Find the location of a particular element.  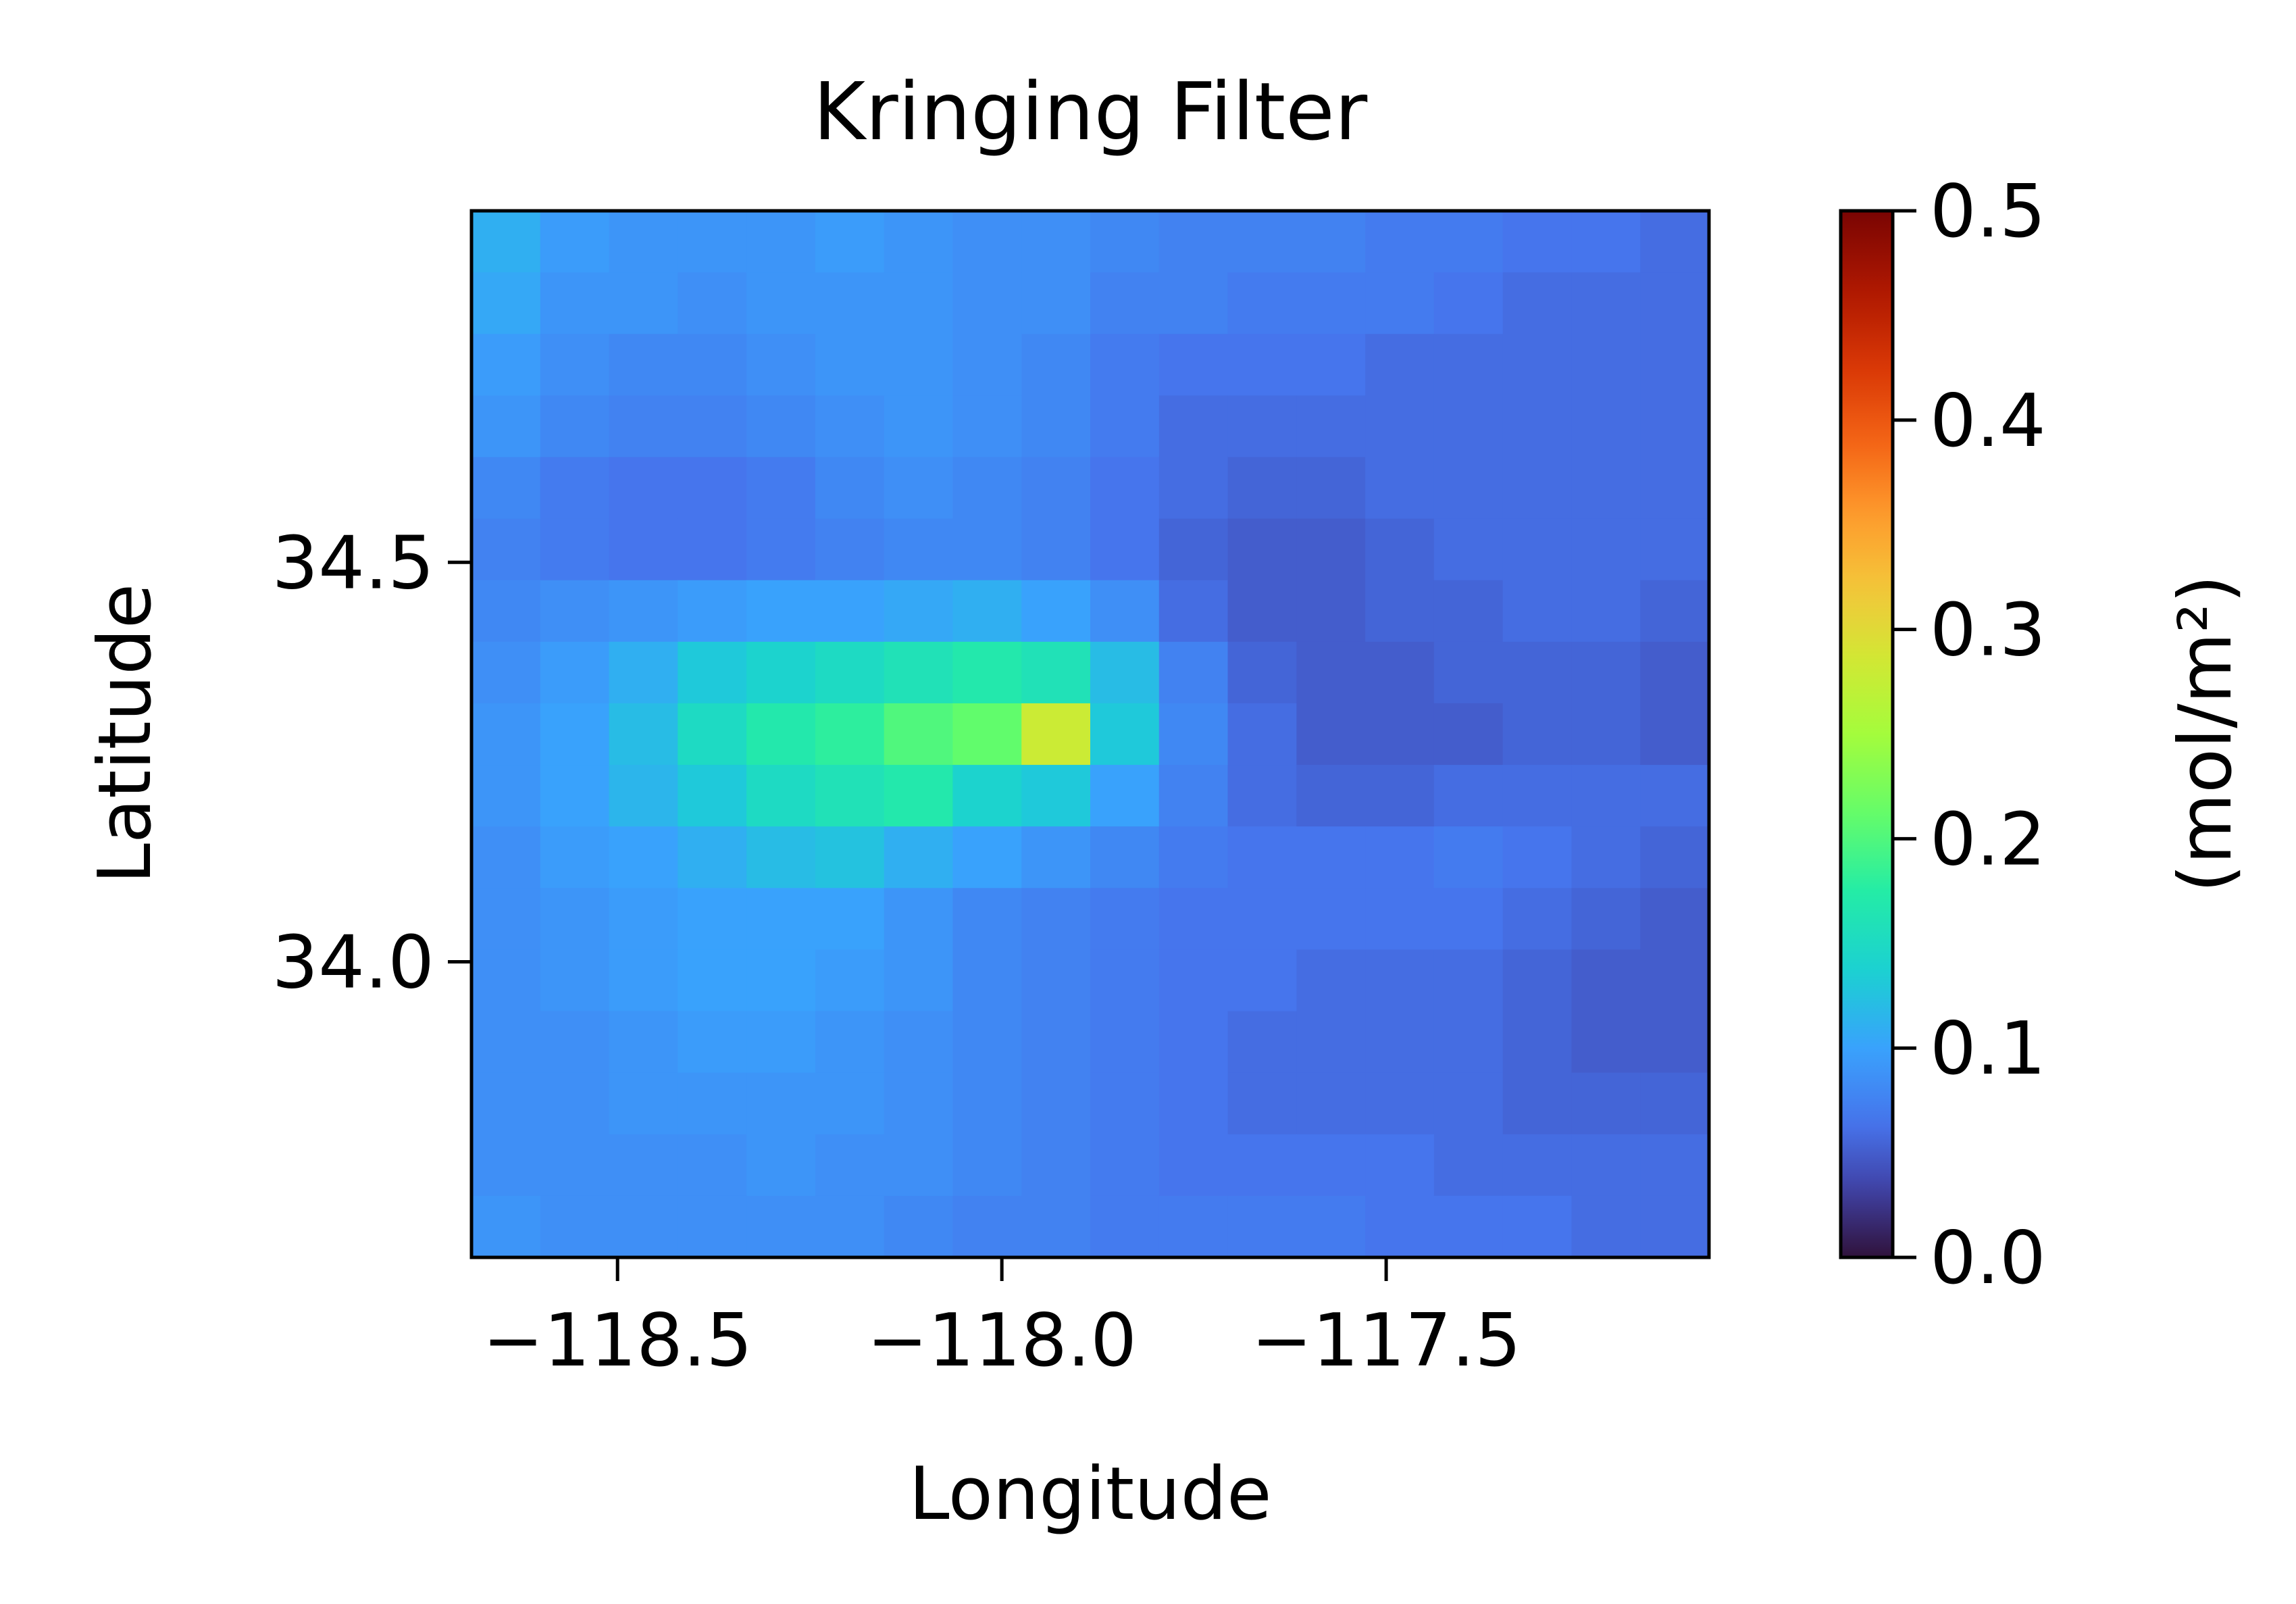

x-tick-label: −118.5 is located at coordinates (617, 1341).